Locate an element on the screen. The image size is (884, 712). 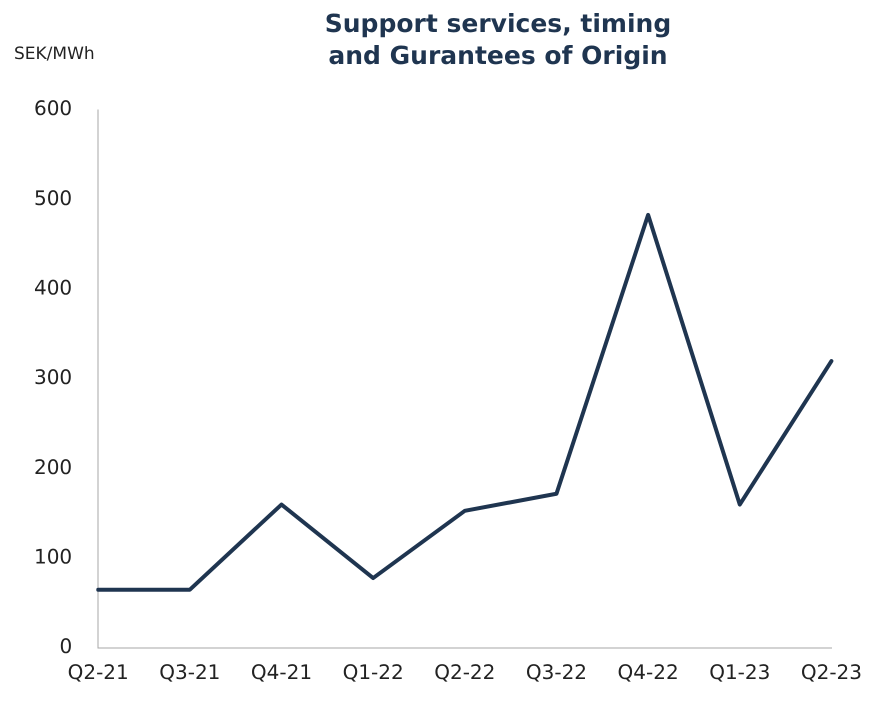
x-tick-label: Q2-21 is located at coordinates (98, 672).